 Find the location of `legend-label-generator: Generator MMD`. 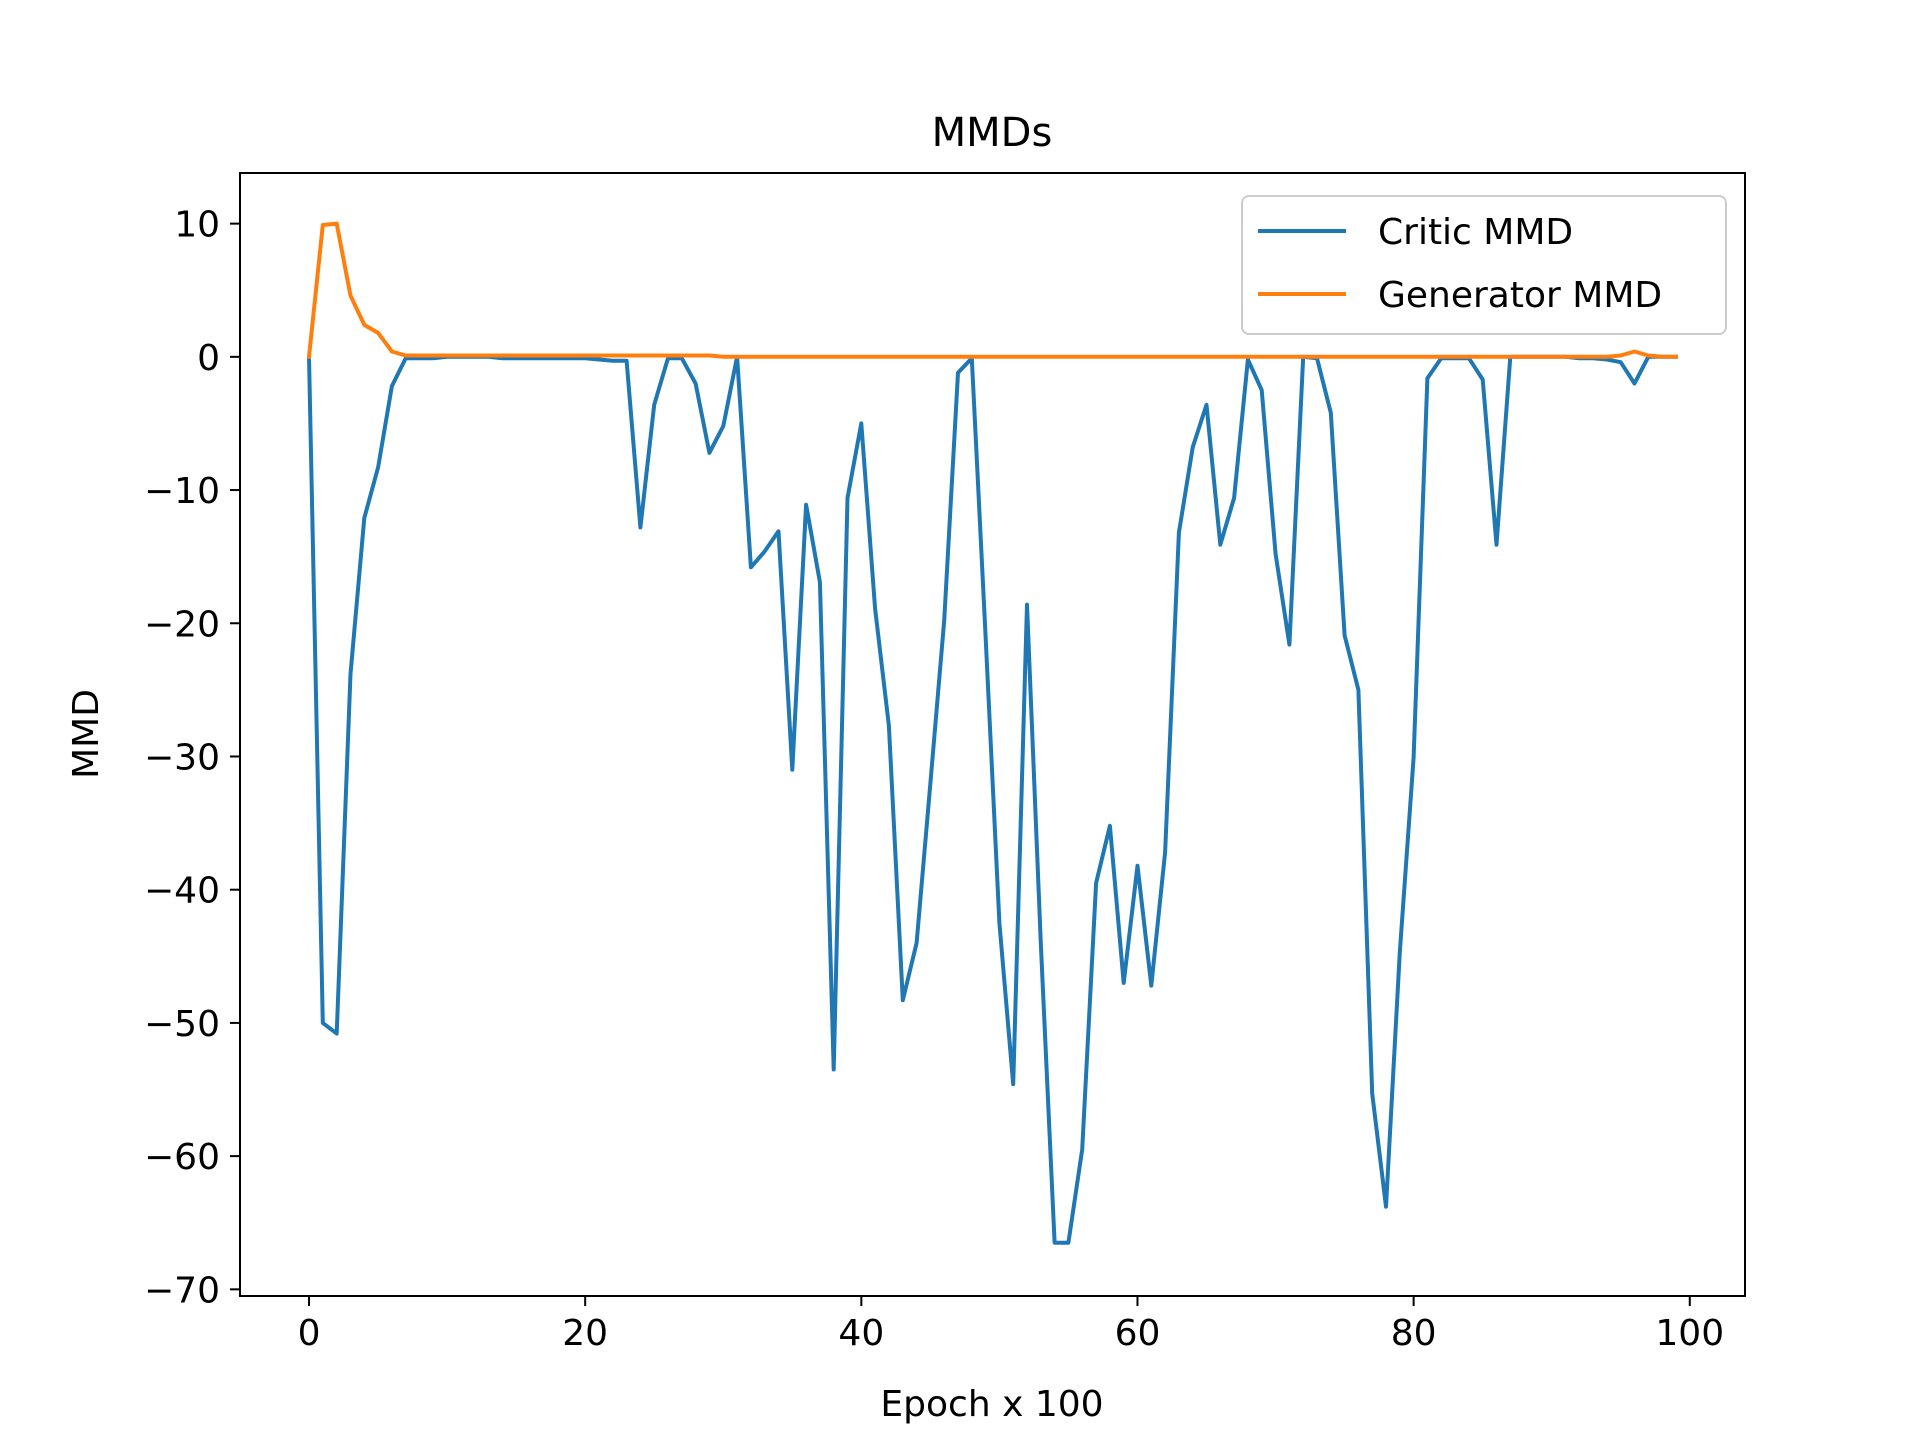

legend-label-generator: Generator MMD is located at coordinates (1520, 295).